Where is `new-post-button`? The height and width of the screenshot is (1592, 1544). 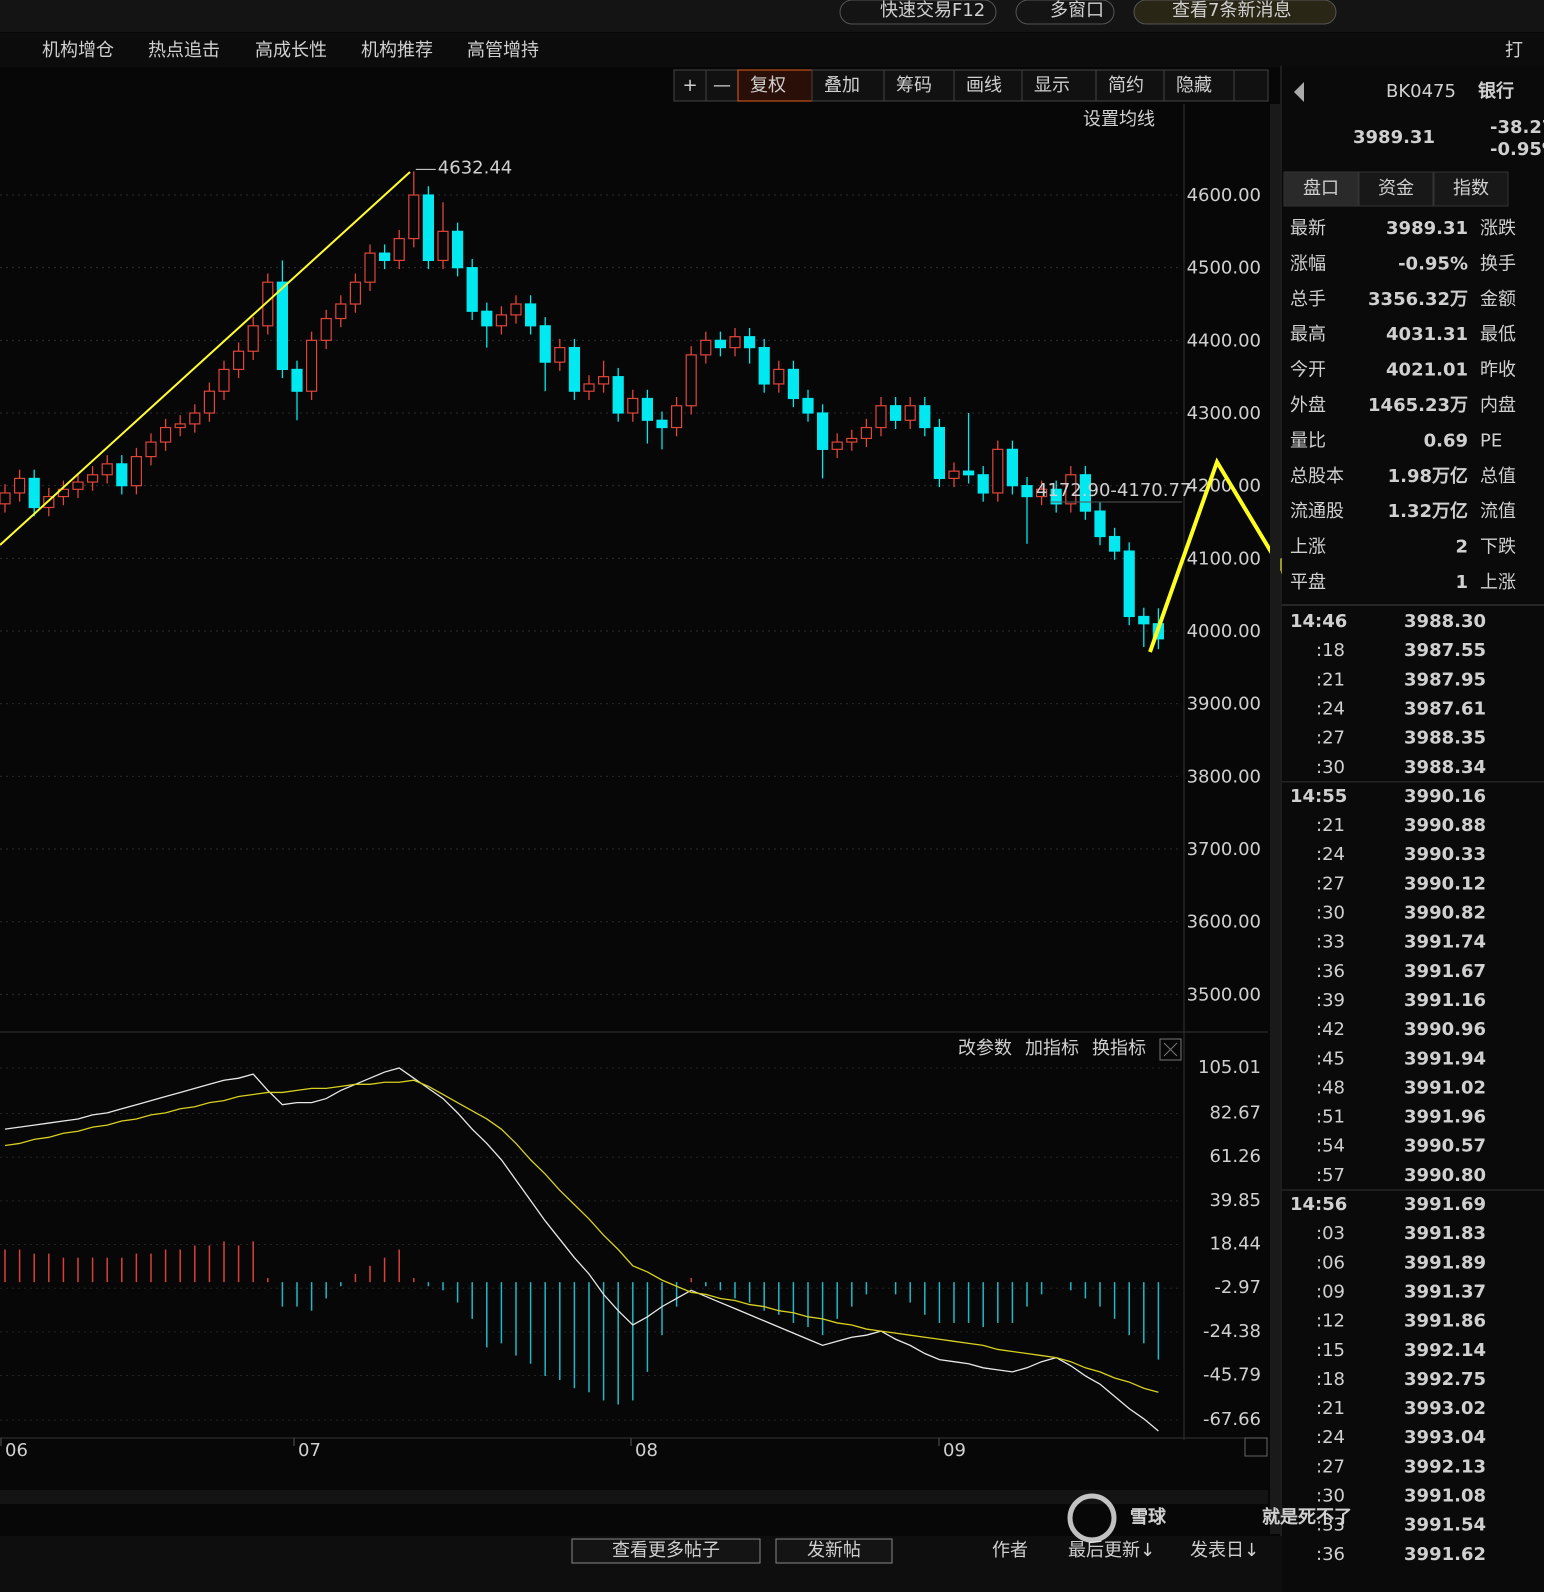
new-post-button is located at coordinates (834, 1551).